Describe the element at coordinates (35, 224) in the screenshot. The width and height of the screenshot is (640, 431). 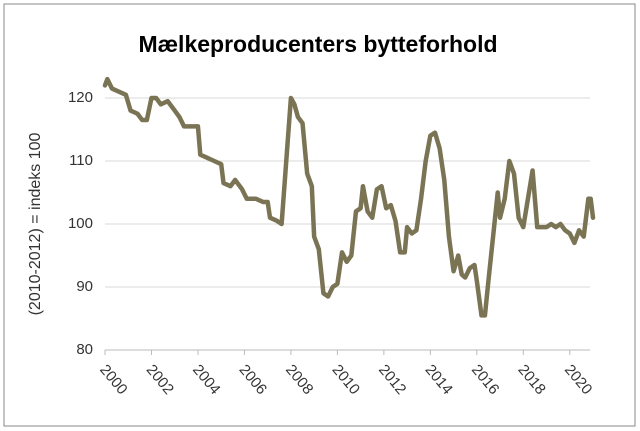
I see `y-axis-label: (2010-2012) = indeks 100` at that location.